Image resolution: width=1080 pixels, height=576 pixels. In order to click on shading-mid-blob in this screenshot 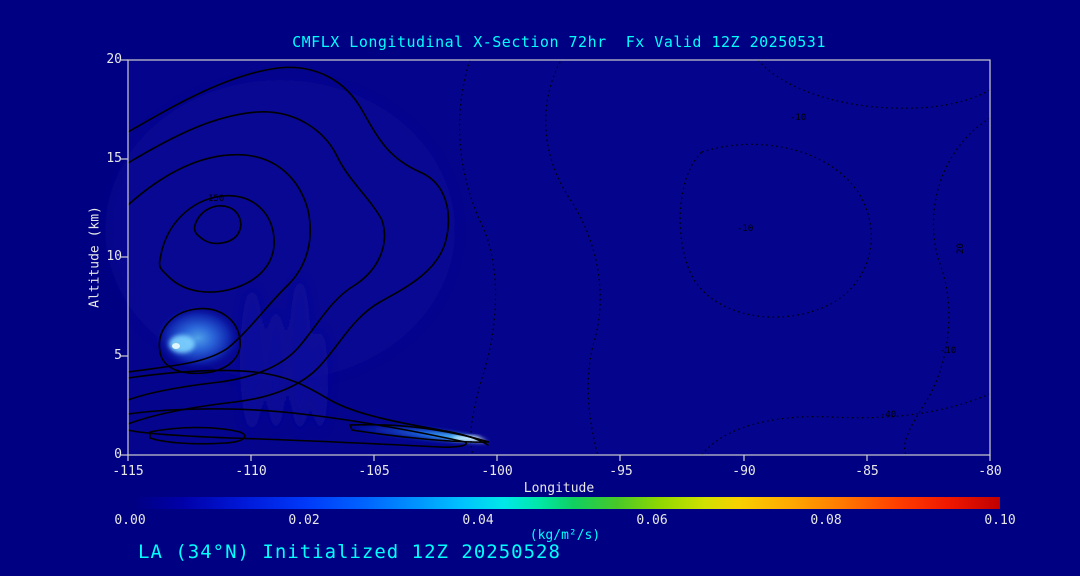, I will do `click(198, 338)`.